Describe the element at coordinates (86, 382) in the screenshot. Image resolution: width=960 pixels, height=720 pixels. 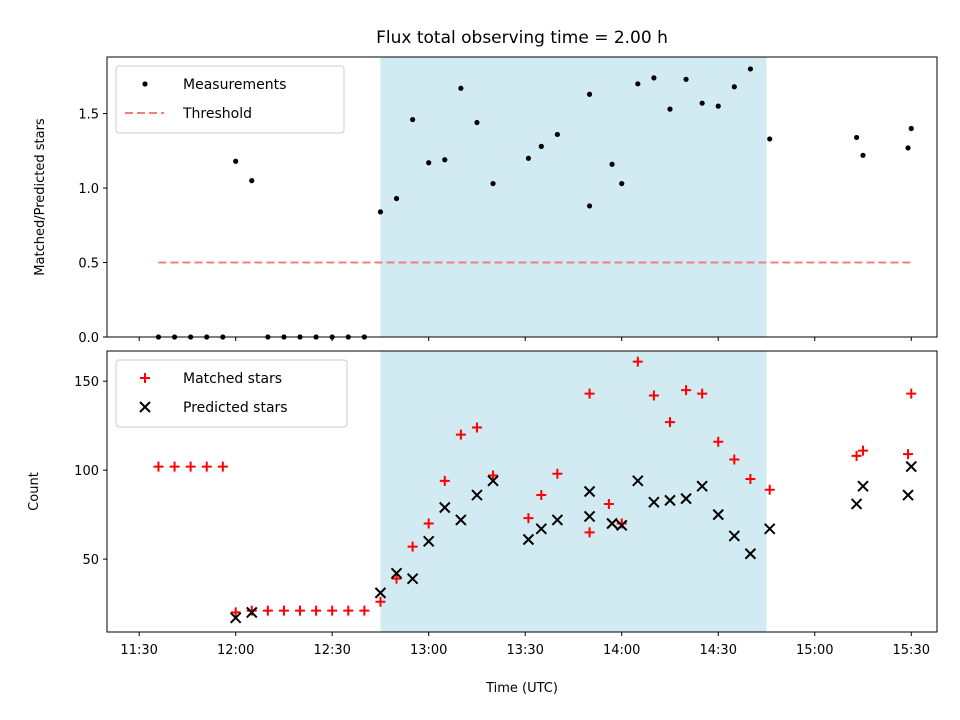
I see `y-tick-label: 150` at that location.